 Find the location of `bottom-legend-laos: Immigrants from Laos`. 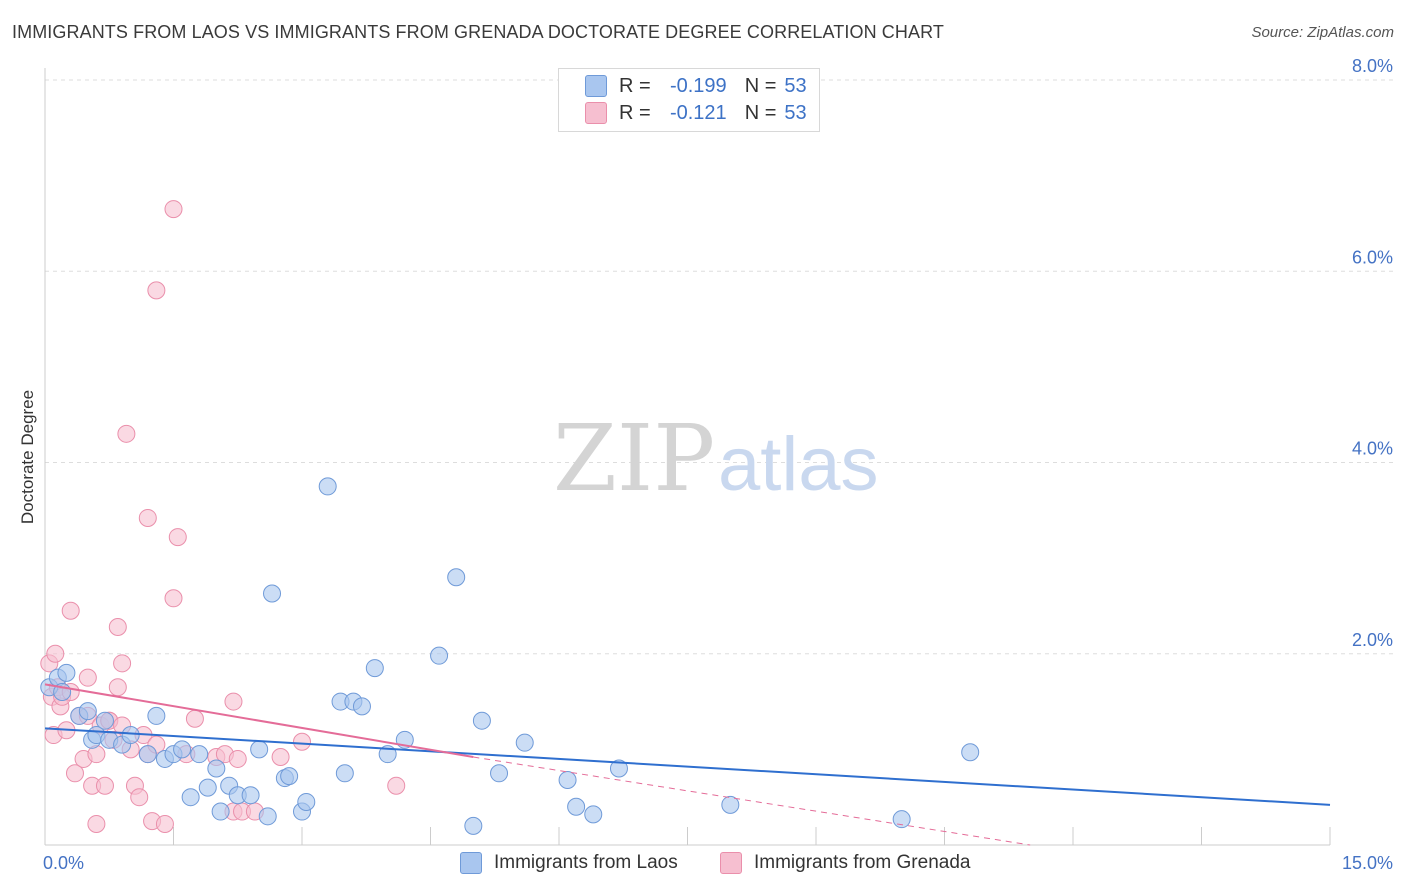

bottom-legend-laos: Immigrants from Laos is located at coordinates (569, 863).